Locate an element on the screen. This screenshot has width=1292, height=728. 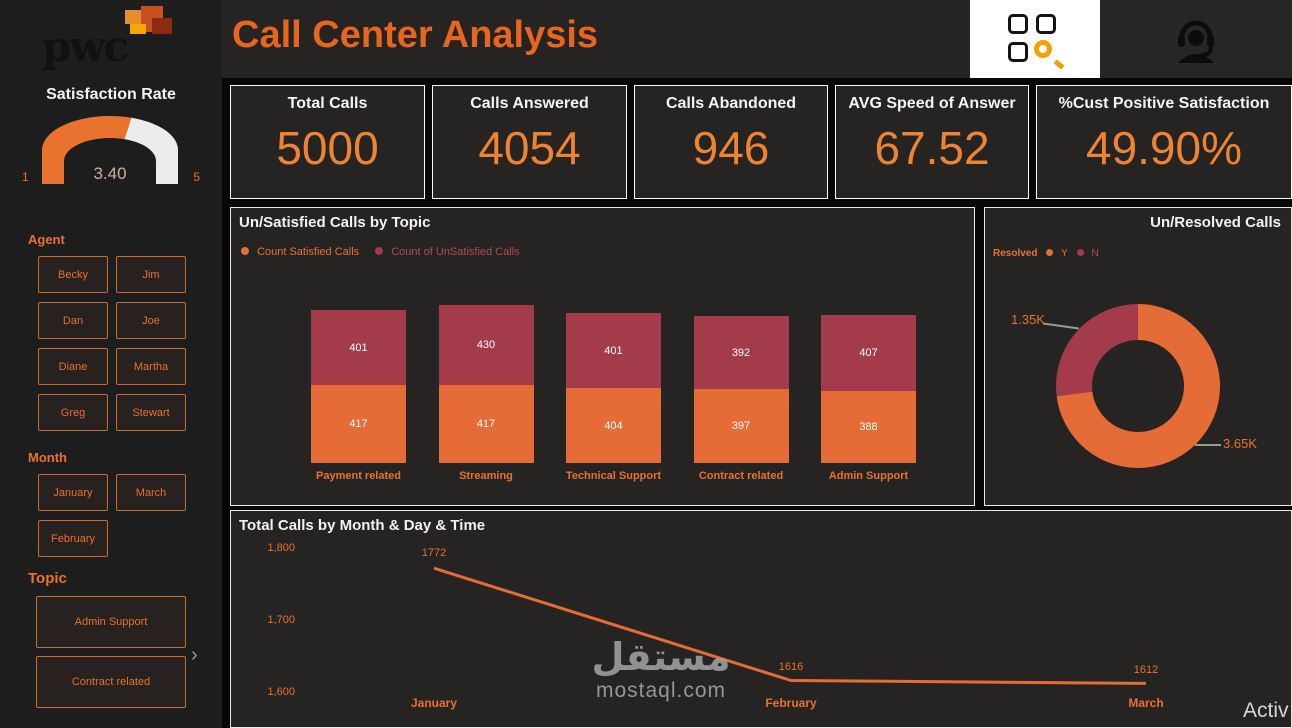
header: Call Center Analysis is located at coordinates (596, 39).